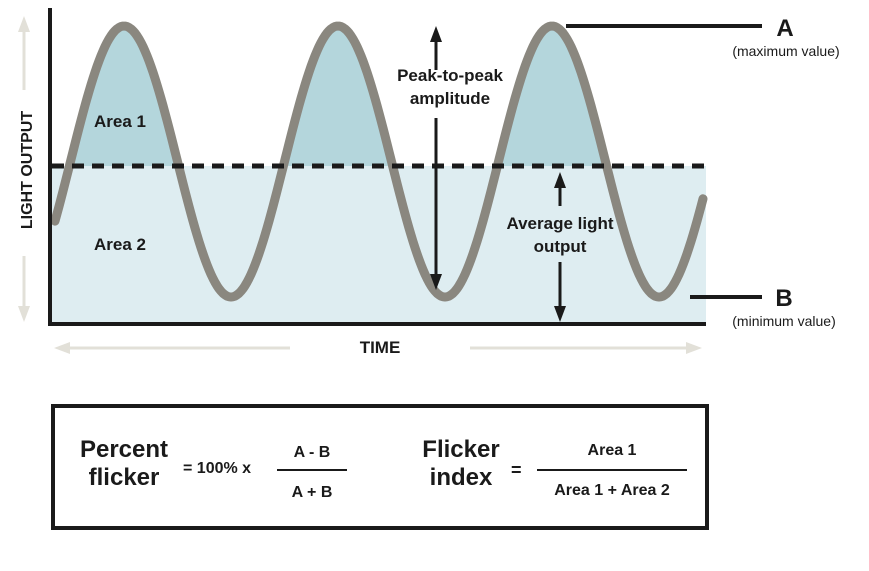 The image size is (869, 571). Describe the element at coordinates (784, 28) in the screenshot. I see `max-letter: A` at that location.